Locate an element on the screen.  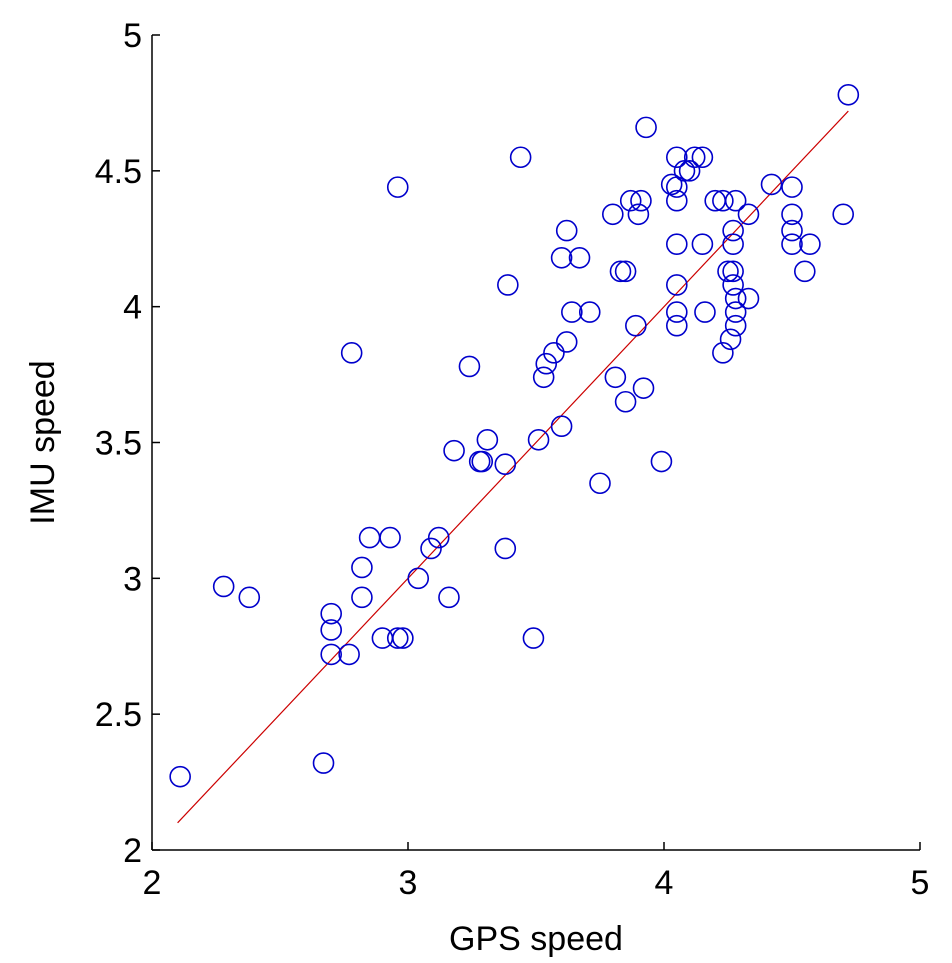
y-tick-label: 3.5 is located at coordinates (118, 444).